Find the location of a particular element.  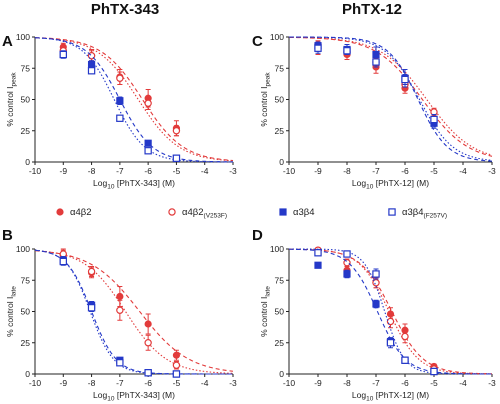

legend-label: α4β2 is located at coordinates (81, 212).